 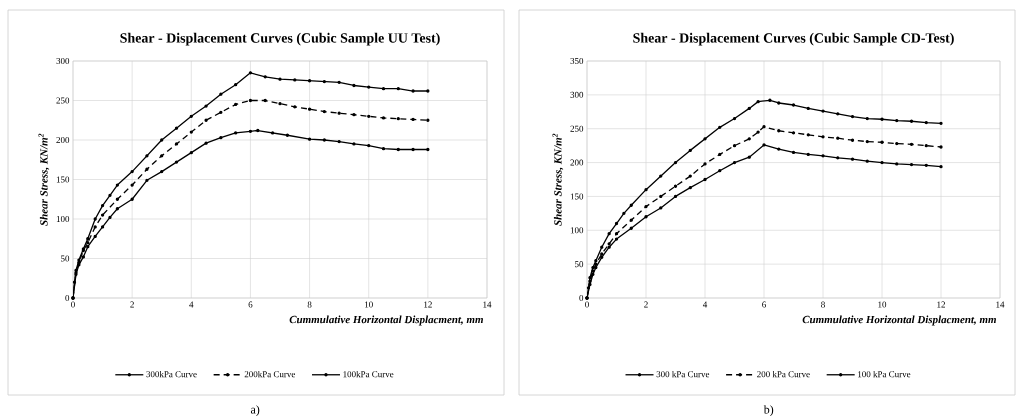 I want to click on legend-label: 200kPa Curve, so click(x=270, y=374).